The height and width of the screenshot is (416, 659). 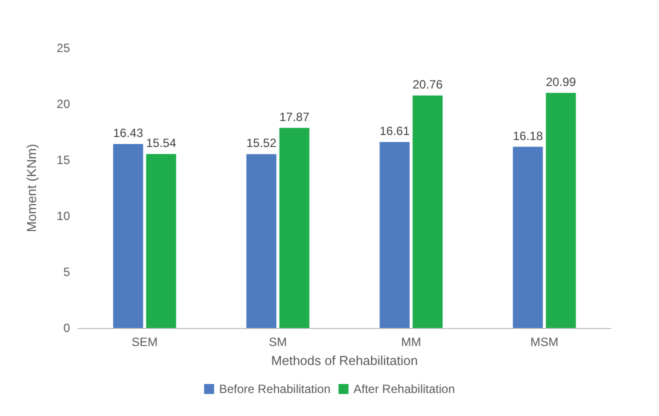 What do you see at coordinates (63, 48) in the screenshot?
I see `y-tick-label: 25` at bounding box center [63, 48].